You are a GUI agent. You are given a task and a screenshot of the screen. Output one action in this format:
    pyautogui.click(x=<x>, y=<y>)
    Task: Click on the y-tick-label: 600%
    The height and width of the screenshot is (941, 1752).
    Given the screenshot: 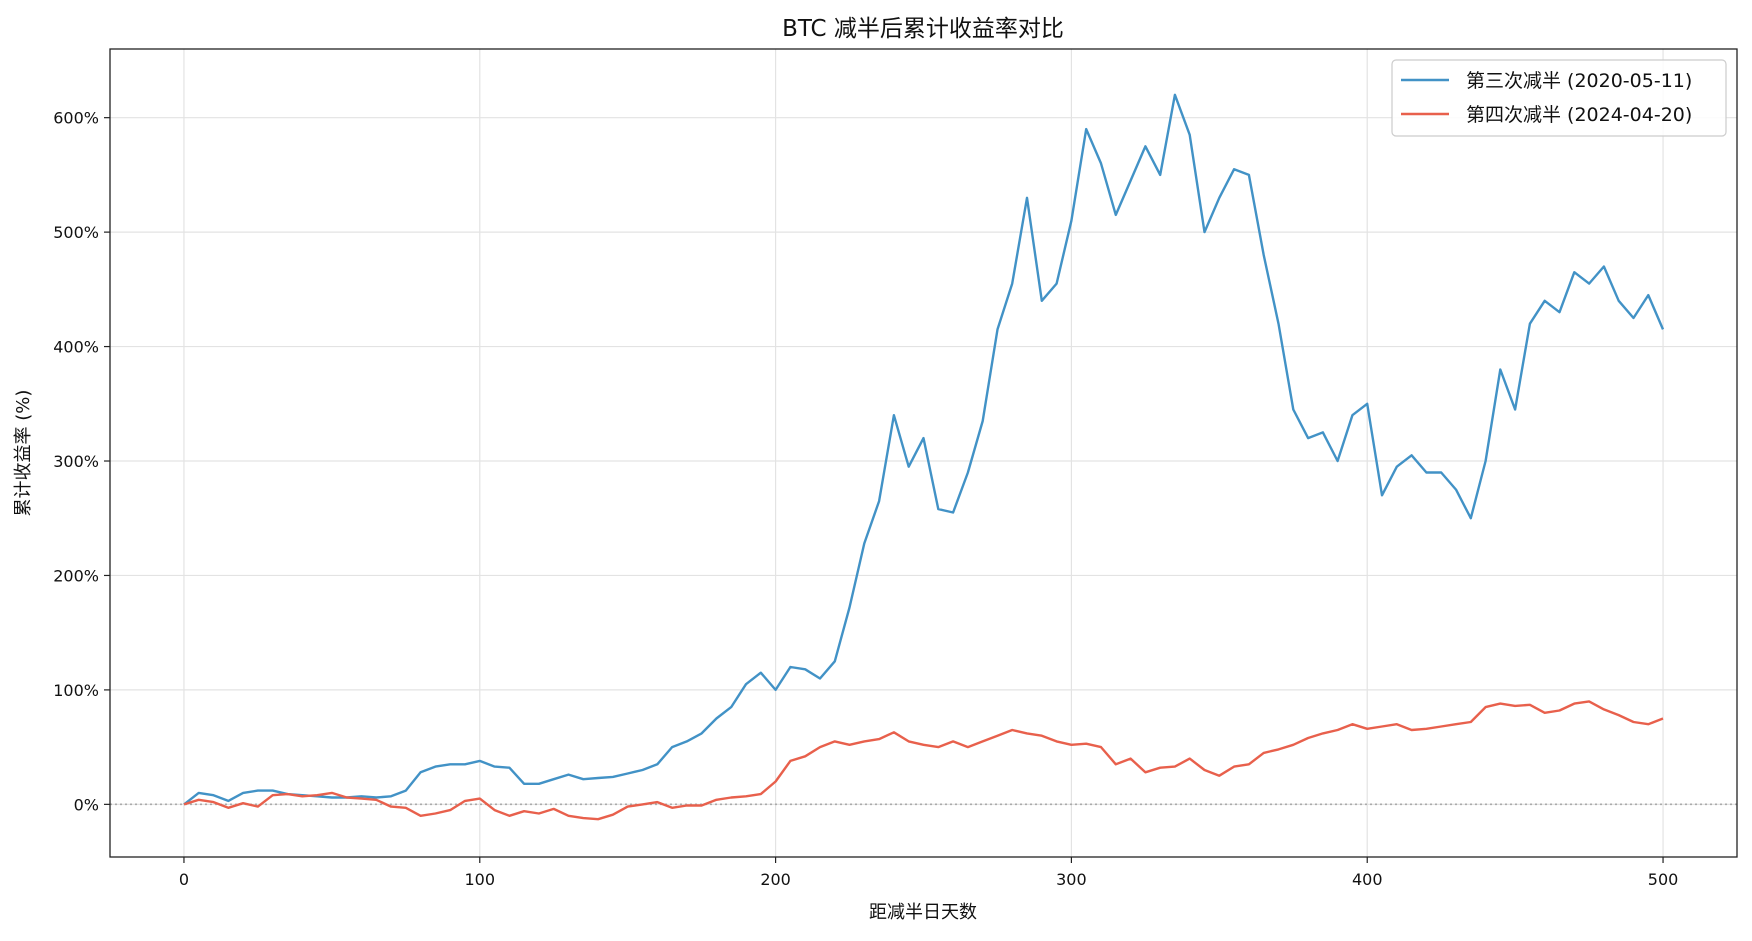 What is the action you would take?
    pyautogui.click(x=76, y=118)
    